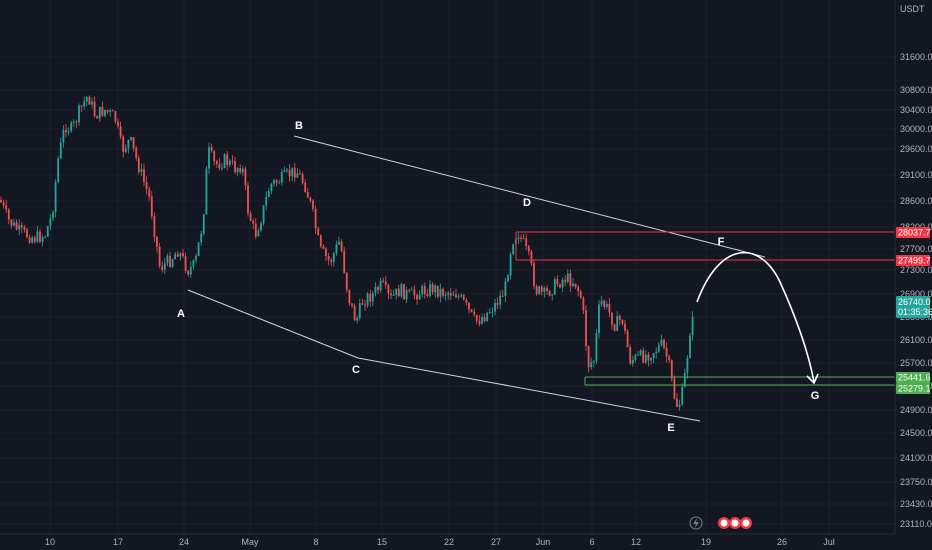 The height and width of the screenshot is (550, 932). What do you see at coordinates (916, 57) in the screenshot?
I see `y-tick-label: 31600.0` at bounding box center [916, 57].